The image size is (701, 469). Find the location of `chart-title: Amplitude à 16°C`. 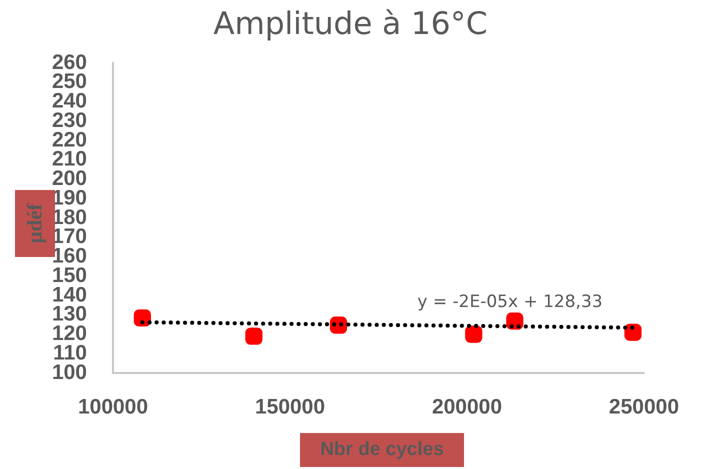

chart-title: Amplitude à 16°C is located at coordinates (350, 24).